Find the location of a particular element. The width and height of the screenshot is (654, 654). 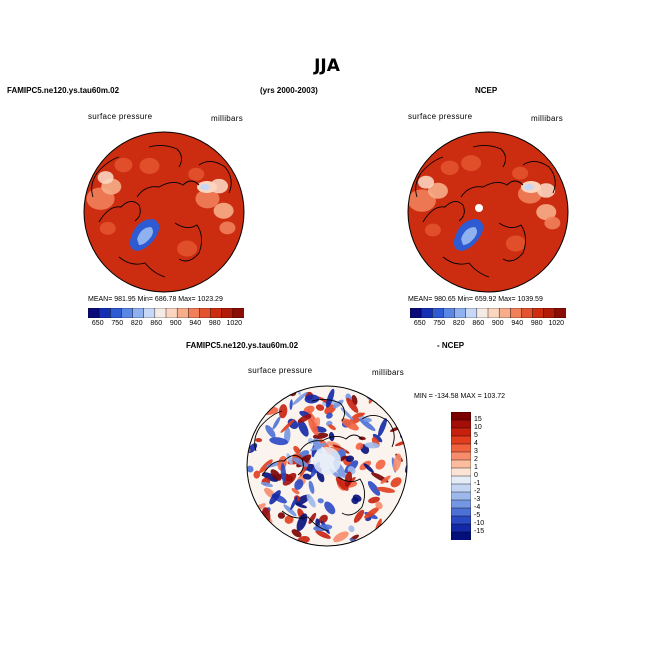

panel1-colorbar-labels: 650 750 820 860 900 940 980 1020 is located at coordinates (166, 325).